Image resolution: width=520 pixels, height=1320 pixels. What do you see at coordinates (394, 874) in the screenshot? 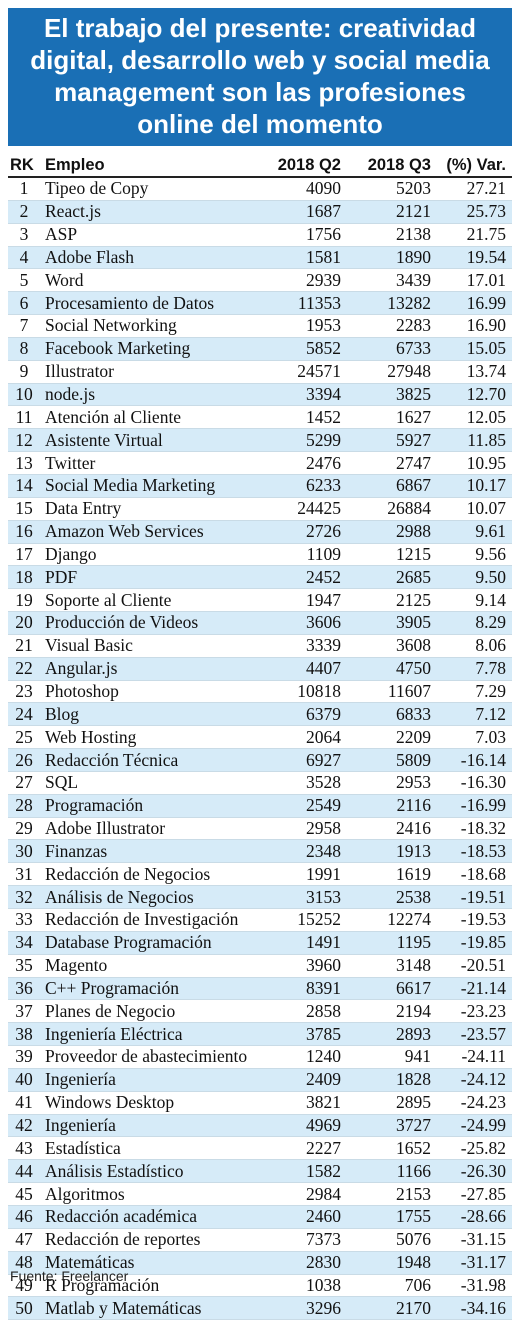
I see `cell-q3: 1619` at bounding box center [394, 874].